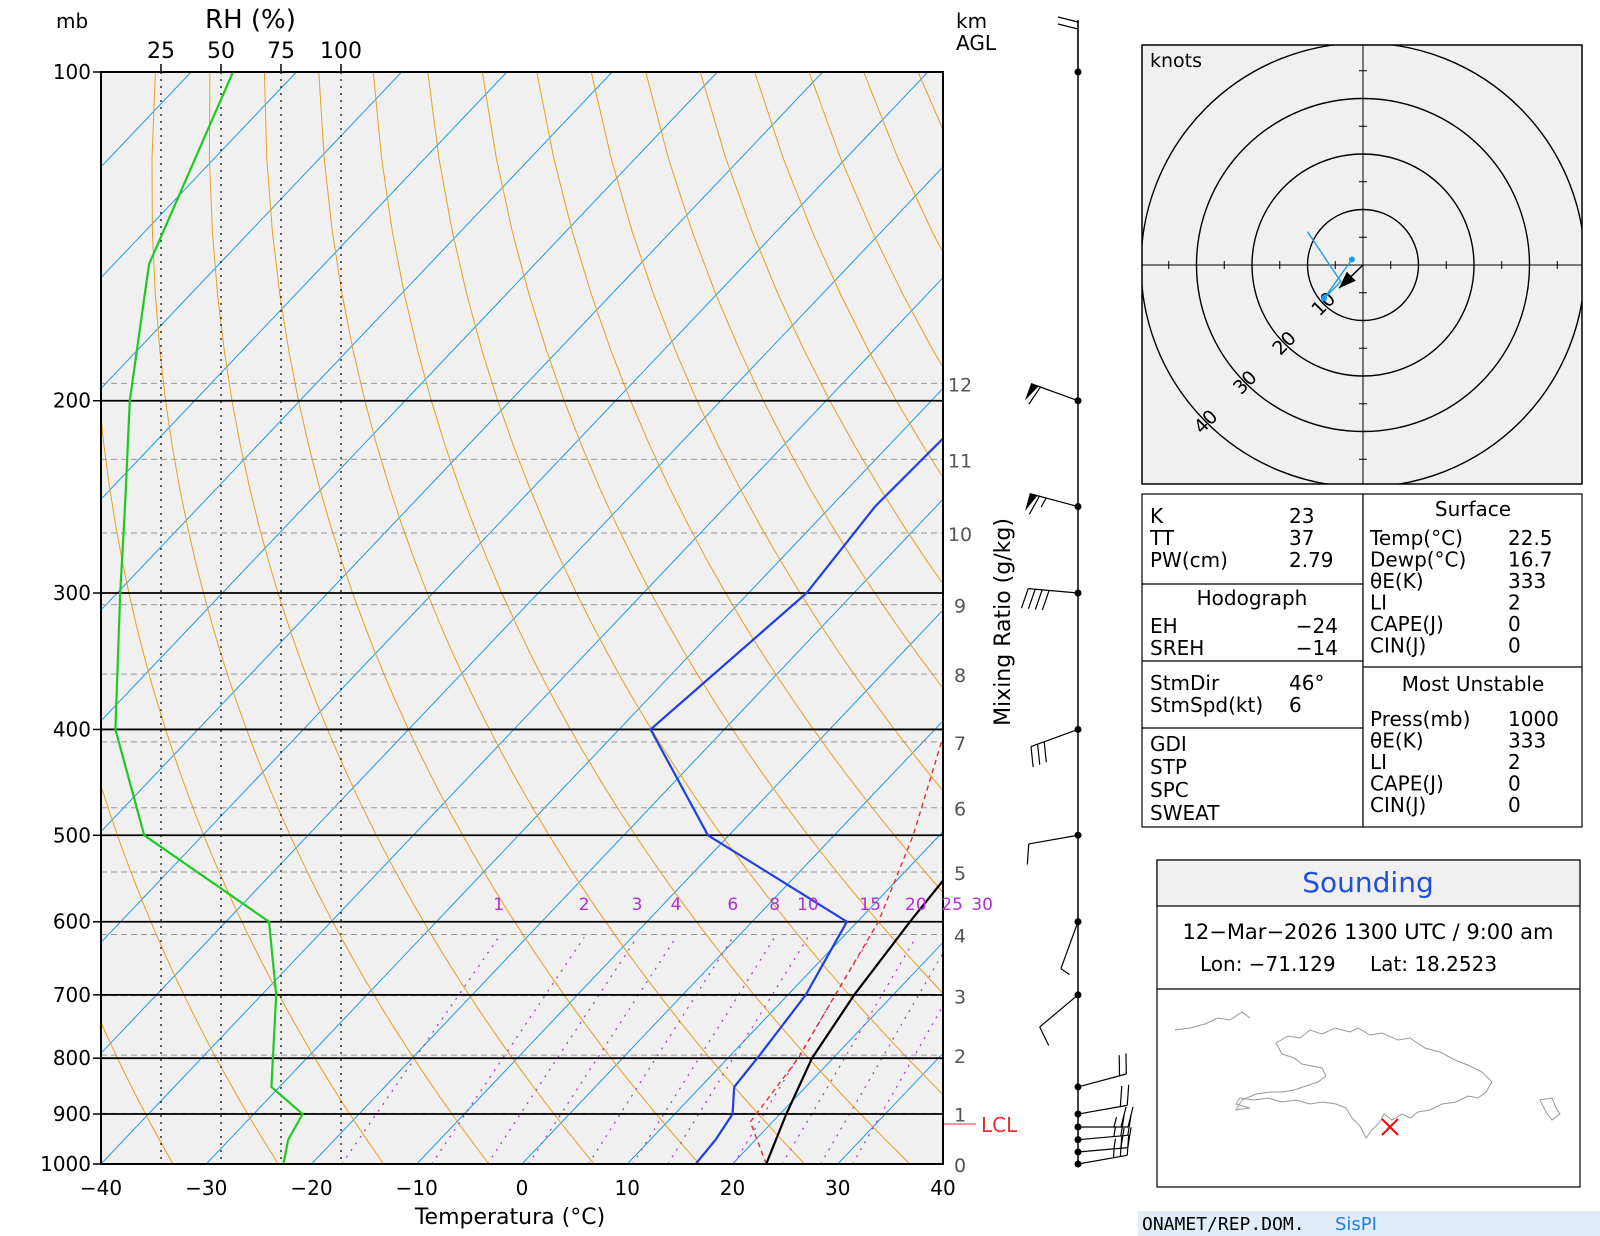 The height and width of the screenshot is (1236, 1600). Describe the element at coordinates (794, 380) in the screenshot. I see `dry-adiabat-line` at that location.